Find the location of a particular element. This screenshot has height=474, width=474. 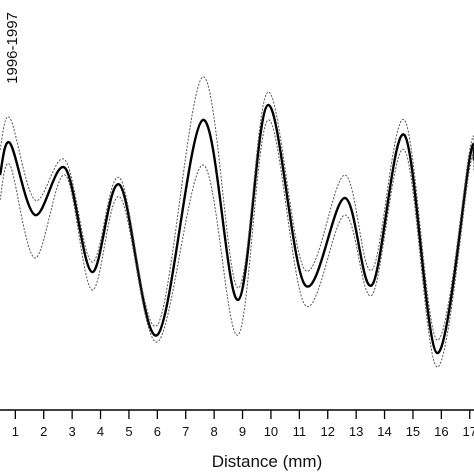

x-tick-label: 9 is located at coordinates (242, 431).